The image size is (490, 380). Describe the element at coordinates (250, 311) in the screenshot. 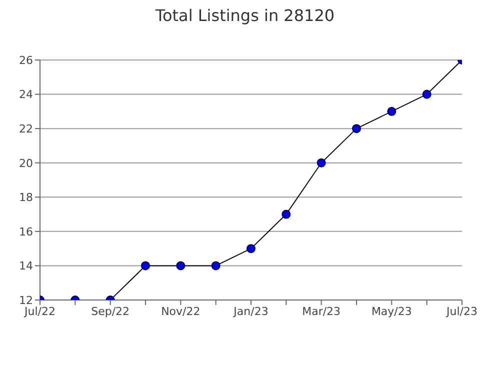

I see `x-tick-label: Jan/23` at that location.